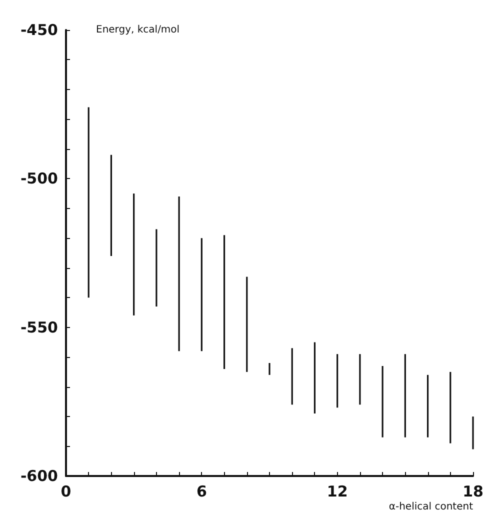 The width and height of the screenshot is (495, 520). I want to click on y-tick-label: -600, so click(39, 476).